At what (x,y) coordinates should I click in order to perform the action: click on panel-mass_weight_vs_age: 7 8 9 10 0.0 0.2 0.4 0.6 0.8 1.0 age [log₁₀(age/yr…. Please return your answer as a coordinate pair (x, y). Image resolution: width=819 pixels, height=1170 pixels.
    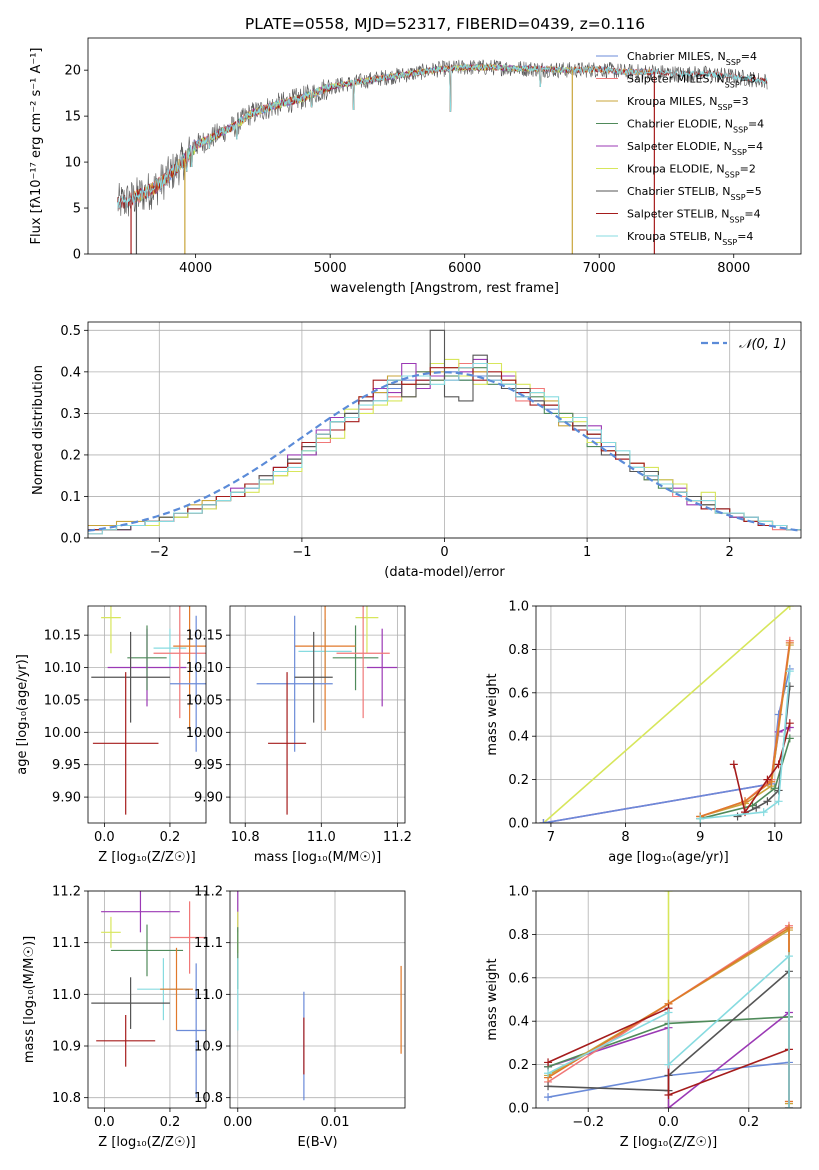
    Looking at the image, I should click on (643, 732).